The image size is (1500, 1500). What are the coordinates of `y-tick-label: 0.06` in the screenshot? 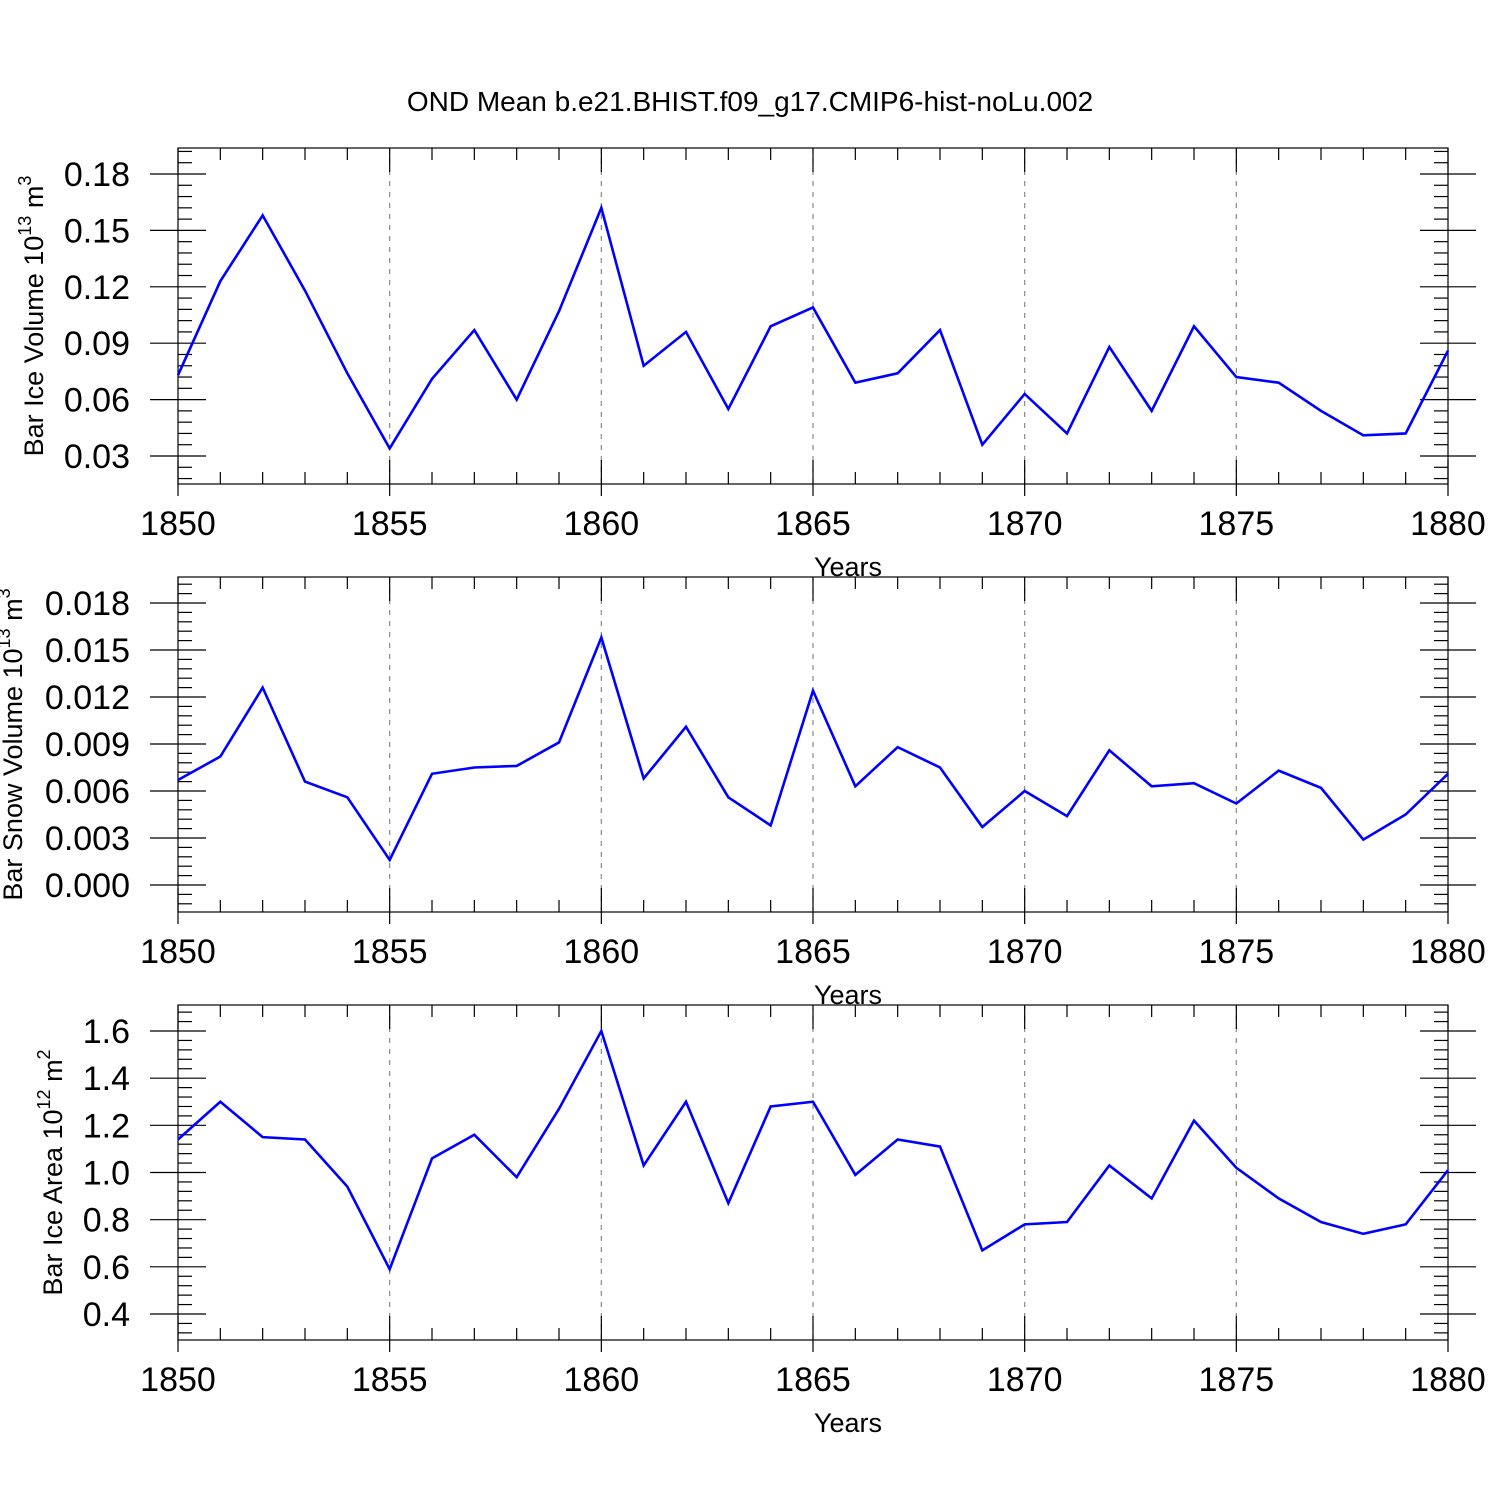 It's located at (97, 401).